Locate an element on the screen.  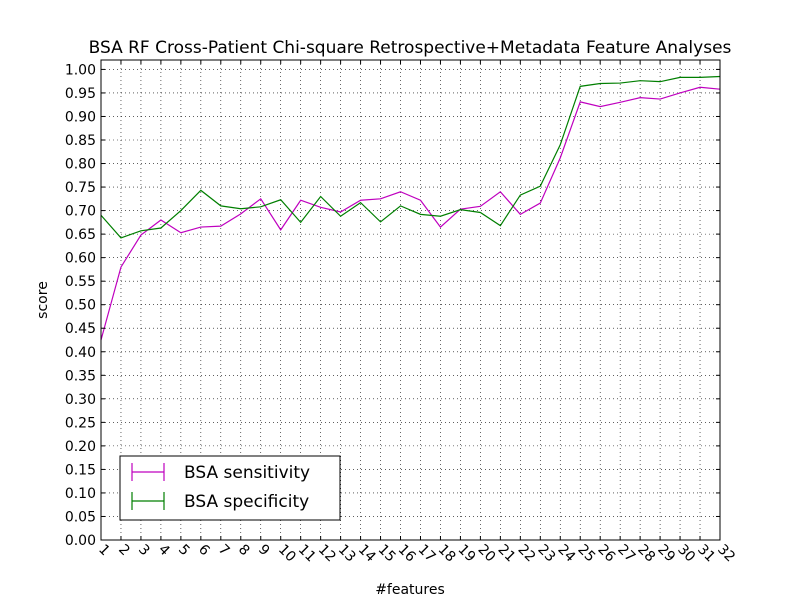
y-tick-label: 0.25 is located at coordinates (80, 423).